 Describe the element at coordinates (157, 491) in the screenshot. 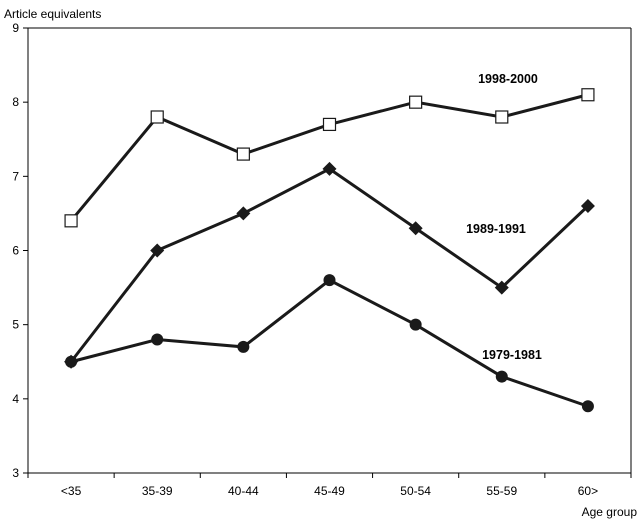

I see `x-tick-label: 35-39` at that location.